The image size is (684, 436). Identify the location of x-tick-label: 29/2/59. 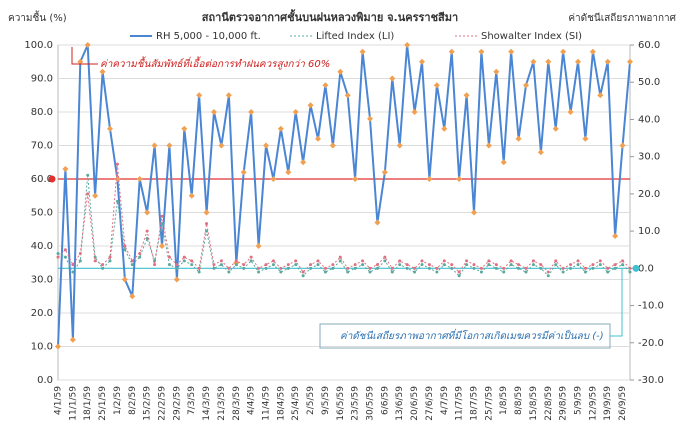
(177, 403).